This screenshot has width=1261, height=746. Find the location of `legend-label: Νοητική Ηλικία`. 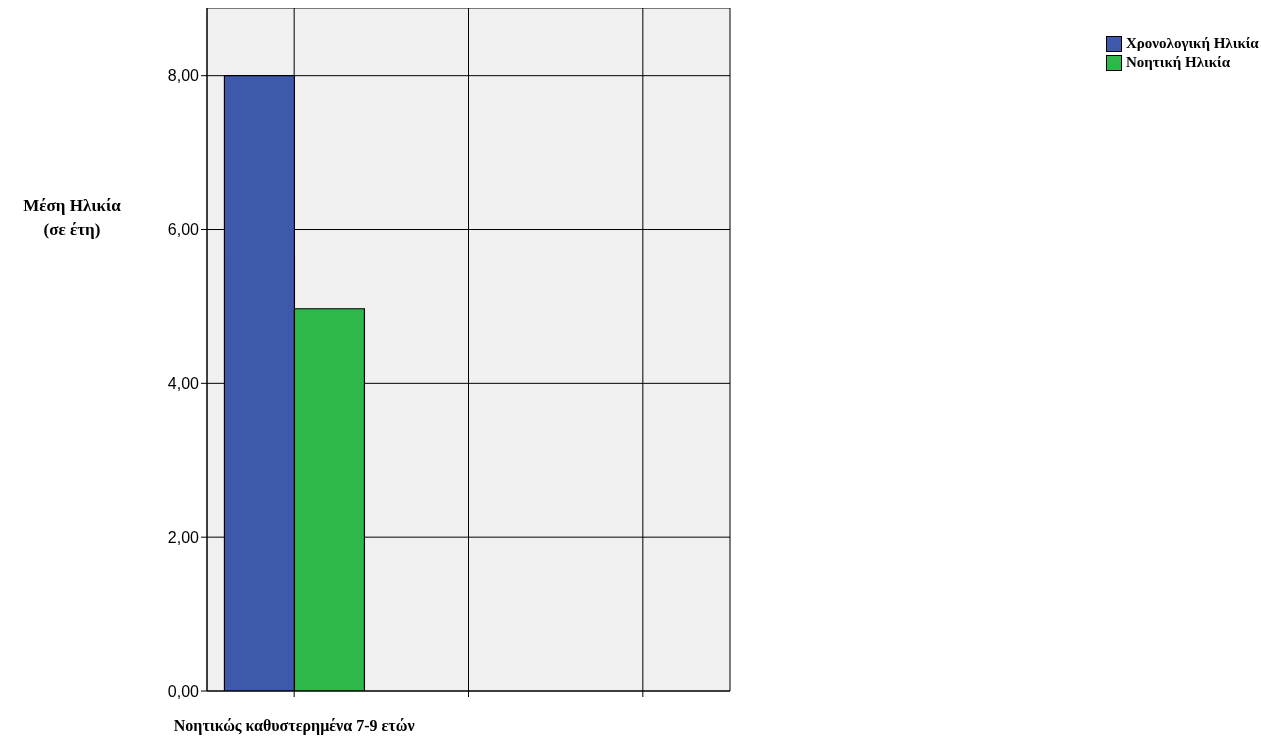

legend-label: Νοητική Ηλικία is located at coordinates (1178, 62).